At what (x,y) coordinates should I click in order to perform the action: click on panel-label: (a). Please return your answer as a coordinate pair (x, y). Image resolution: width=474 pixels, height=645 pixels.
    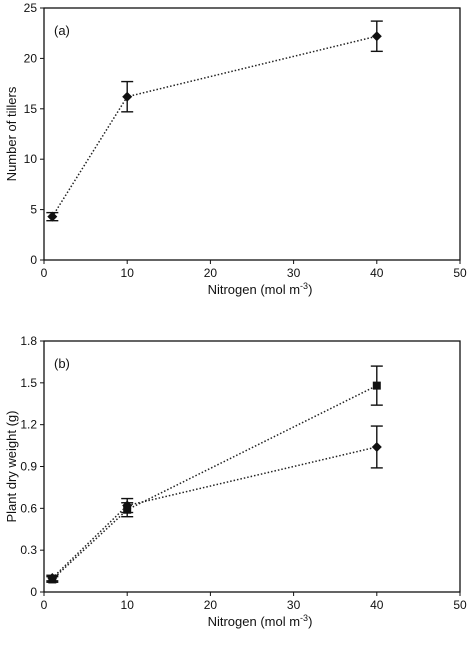
    Looking at the image, I should click on (62, 30).